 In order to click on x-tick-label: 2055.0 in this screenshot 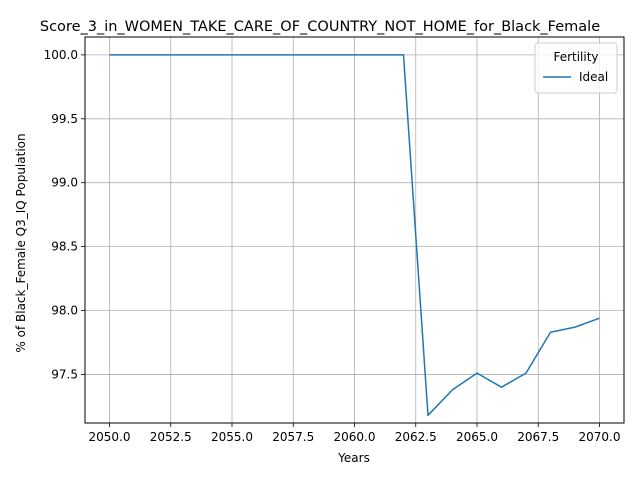, I will do `click(232, 437)`.